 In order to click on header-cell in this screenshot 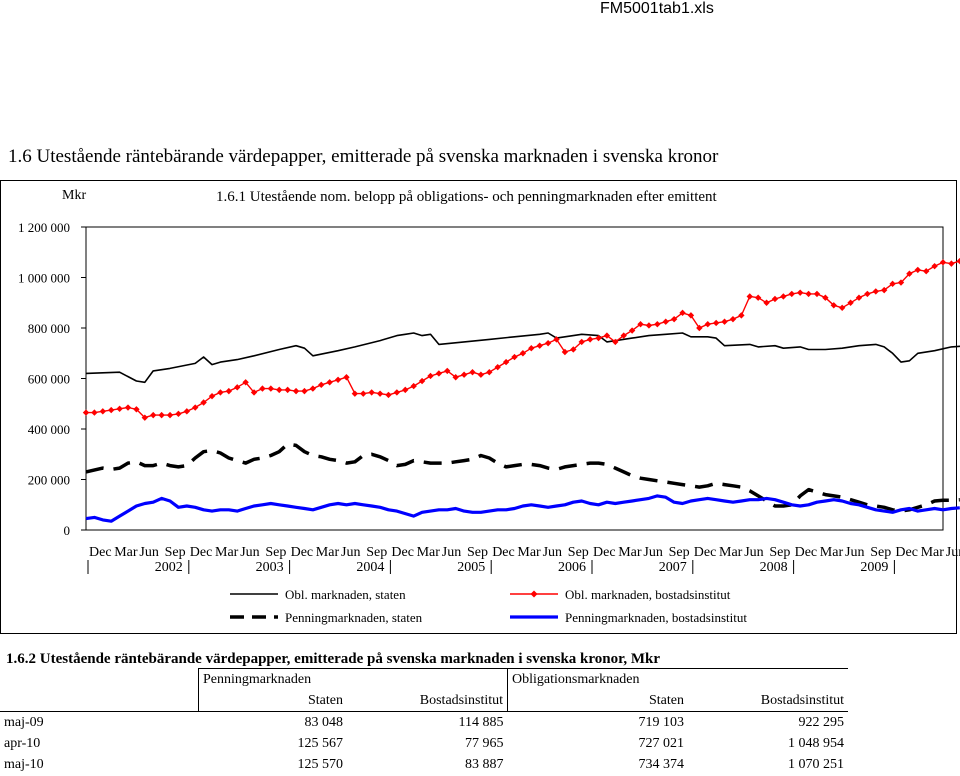, I will do `click(427, 679)`.